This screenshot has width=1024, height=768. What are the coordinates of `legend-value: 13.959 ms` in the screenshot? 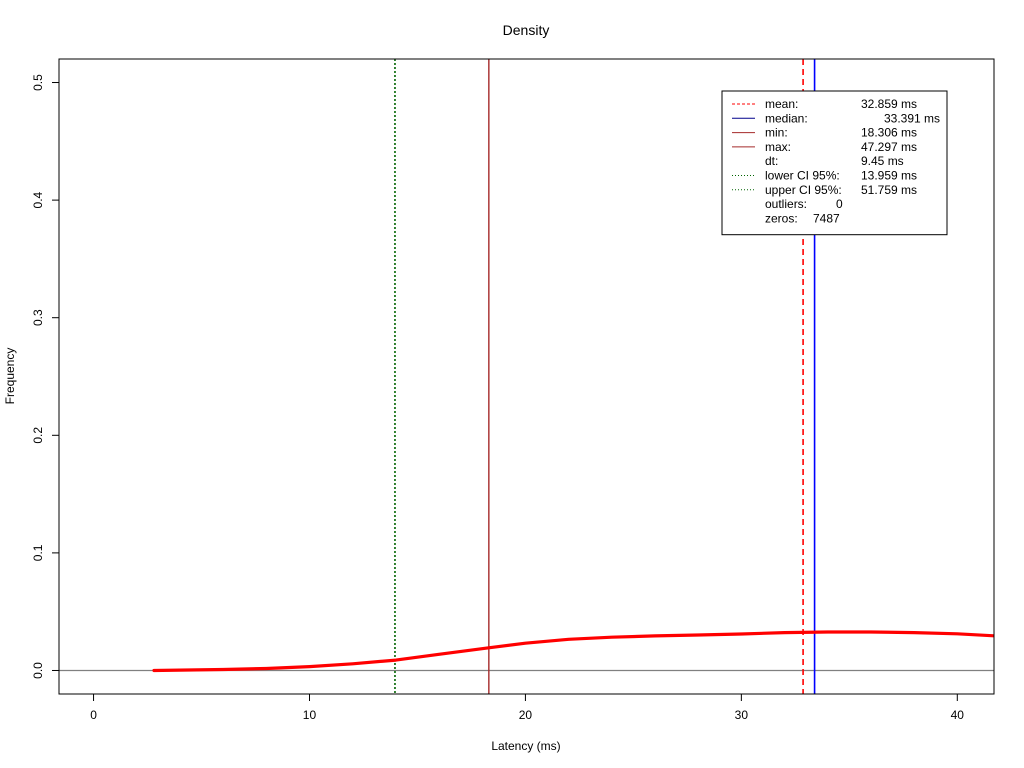 It's located at (889, 176).